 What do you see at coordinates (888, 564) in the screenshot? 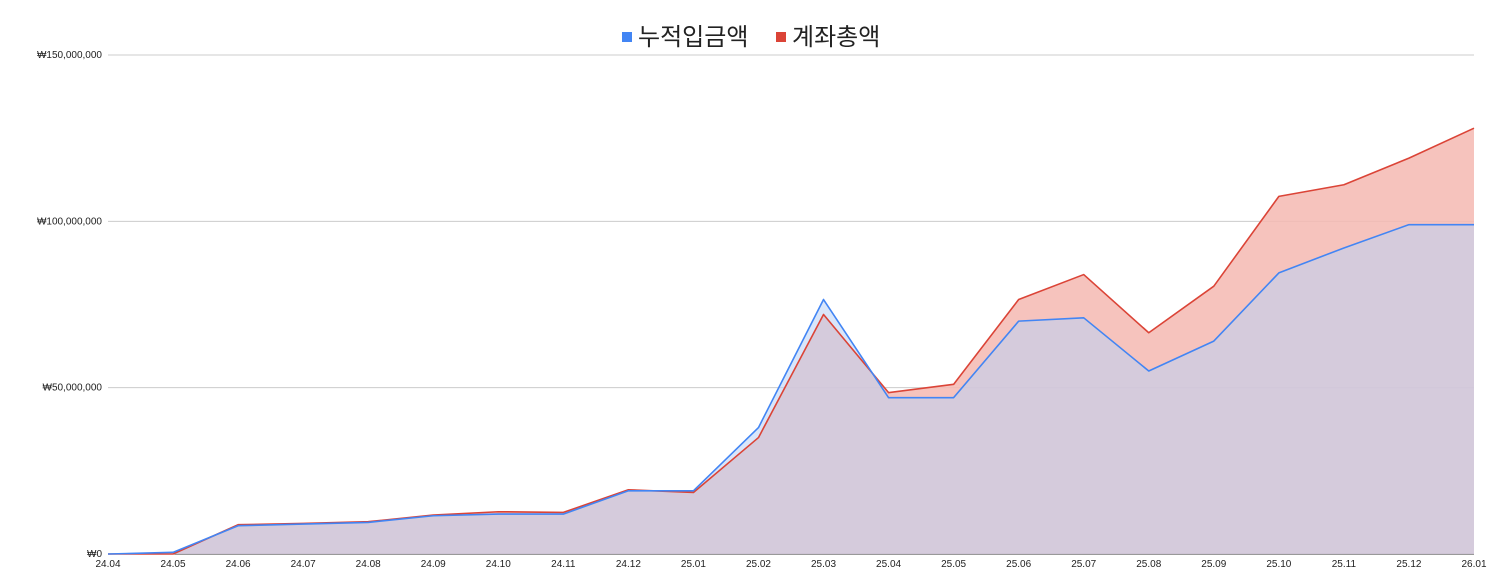
I see `x-tick-label: 25.04` at bounding box center [888, 564].